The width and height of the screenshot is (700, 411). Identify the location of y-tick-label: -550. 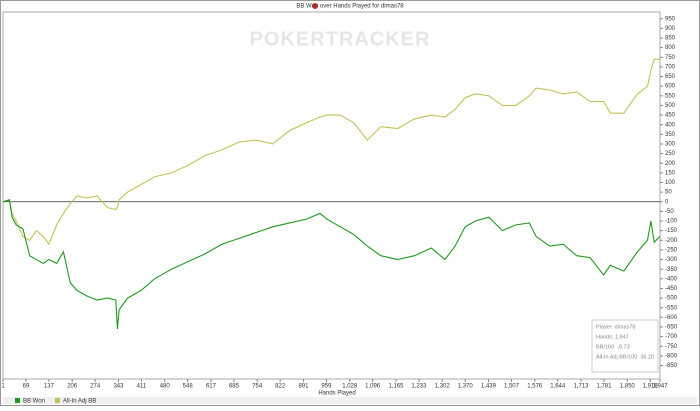
(671, 308).